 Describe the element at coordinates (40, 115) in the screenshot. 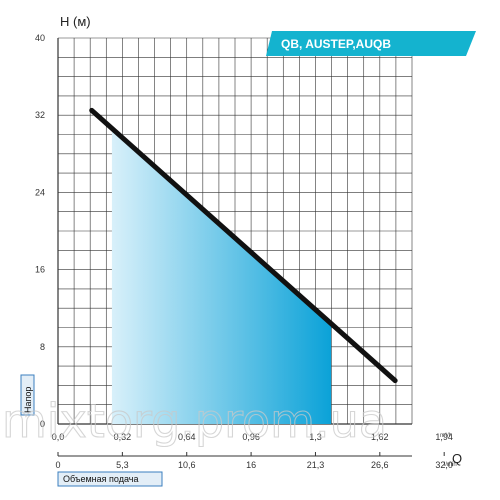

I see `y-tick-label: 32` at that location.